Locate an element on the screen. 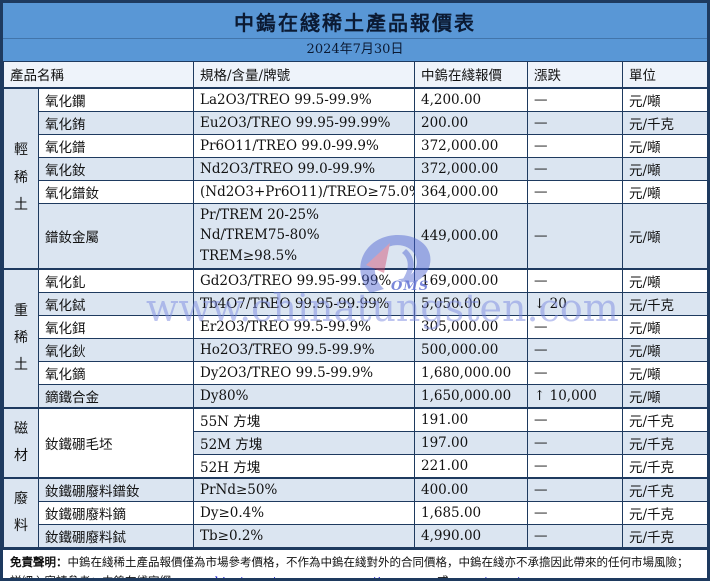  price-cell: 449,000.00 is located at coordinates (471, 236).